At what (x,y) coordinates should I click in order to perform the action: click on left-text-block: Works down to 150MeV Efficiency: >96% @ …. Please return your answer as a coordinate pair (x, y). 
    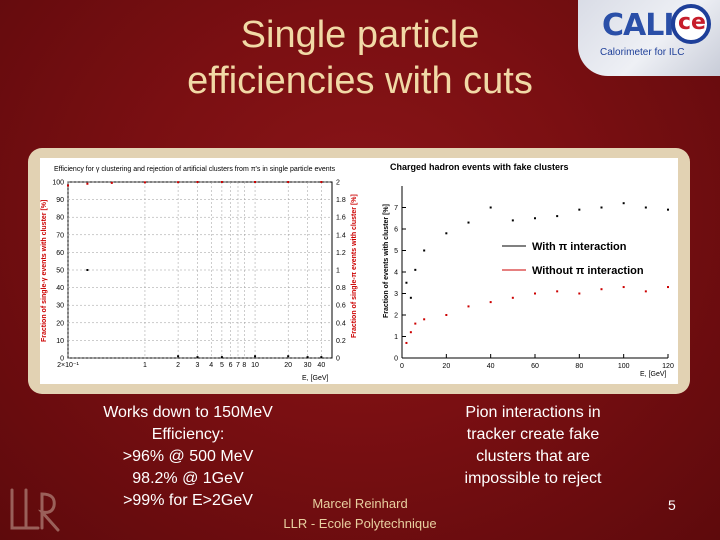
    Looking at the image, I should click on (188, 457).